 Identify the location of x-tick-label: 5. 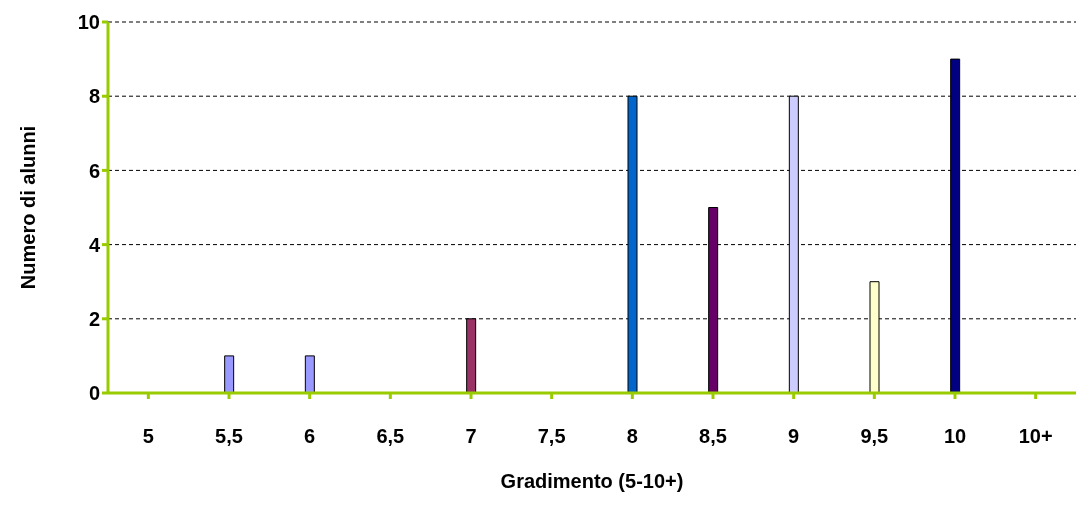
(148, 436).